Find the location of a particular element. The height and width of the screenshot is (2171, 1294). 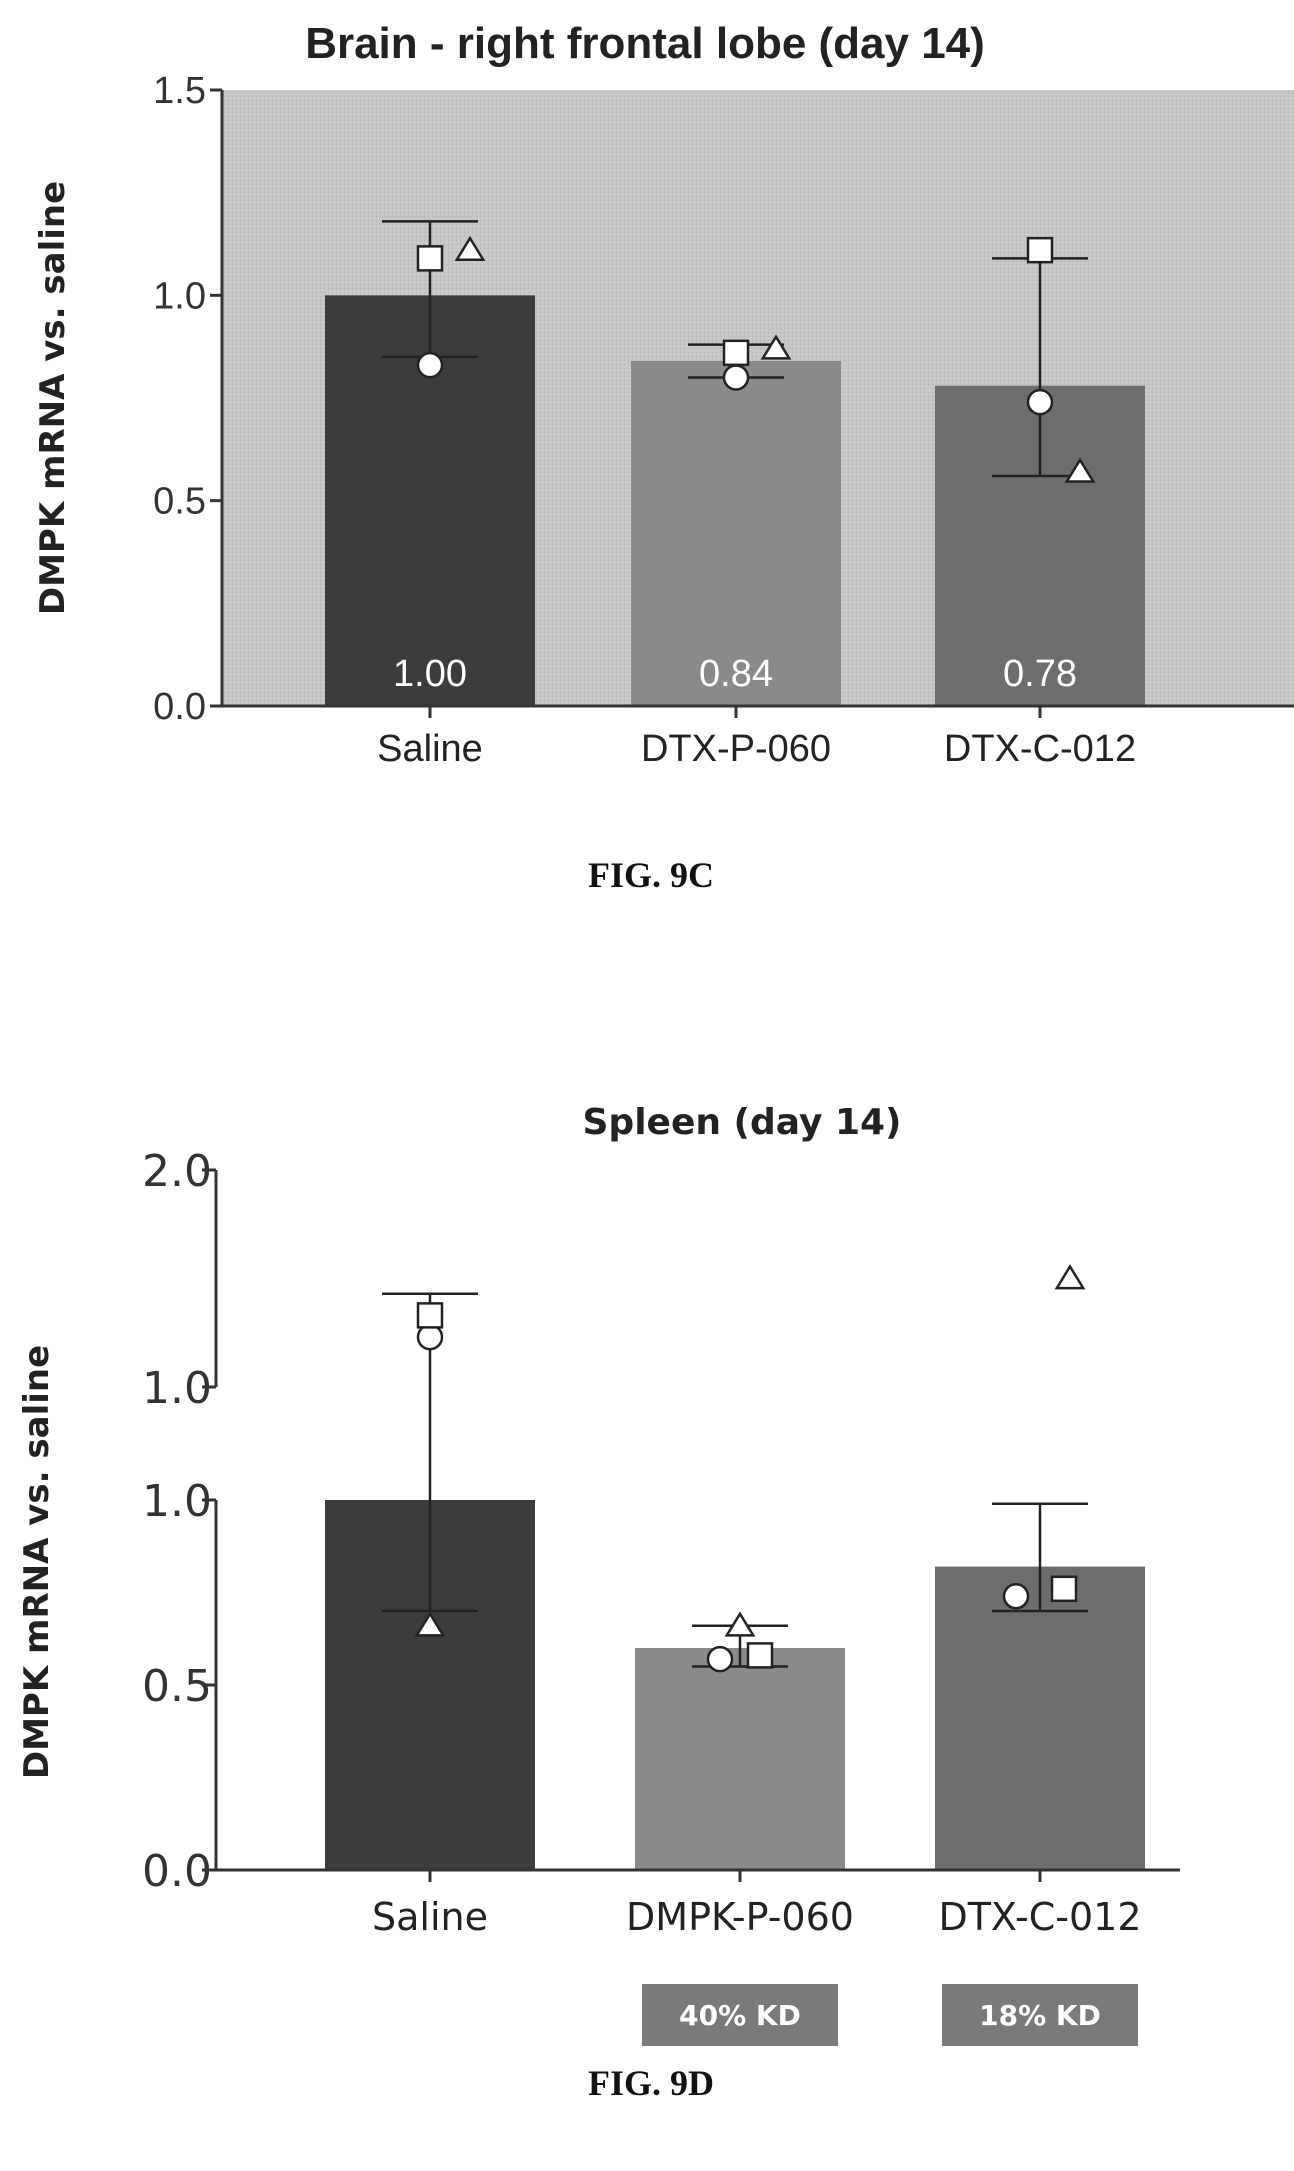

figure-caption: FIG. 9D is located at coordinates (651, 2083).